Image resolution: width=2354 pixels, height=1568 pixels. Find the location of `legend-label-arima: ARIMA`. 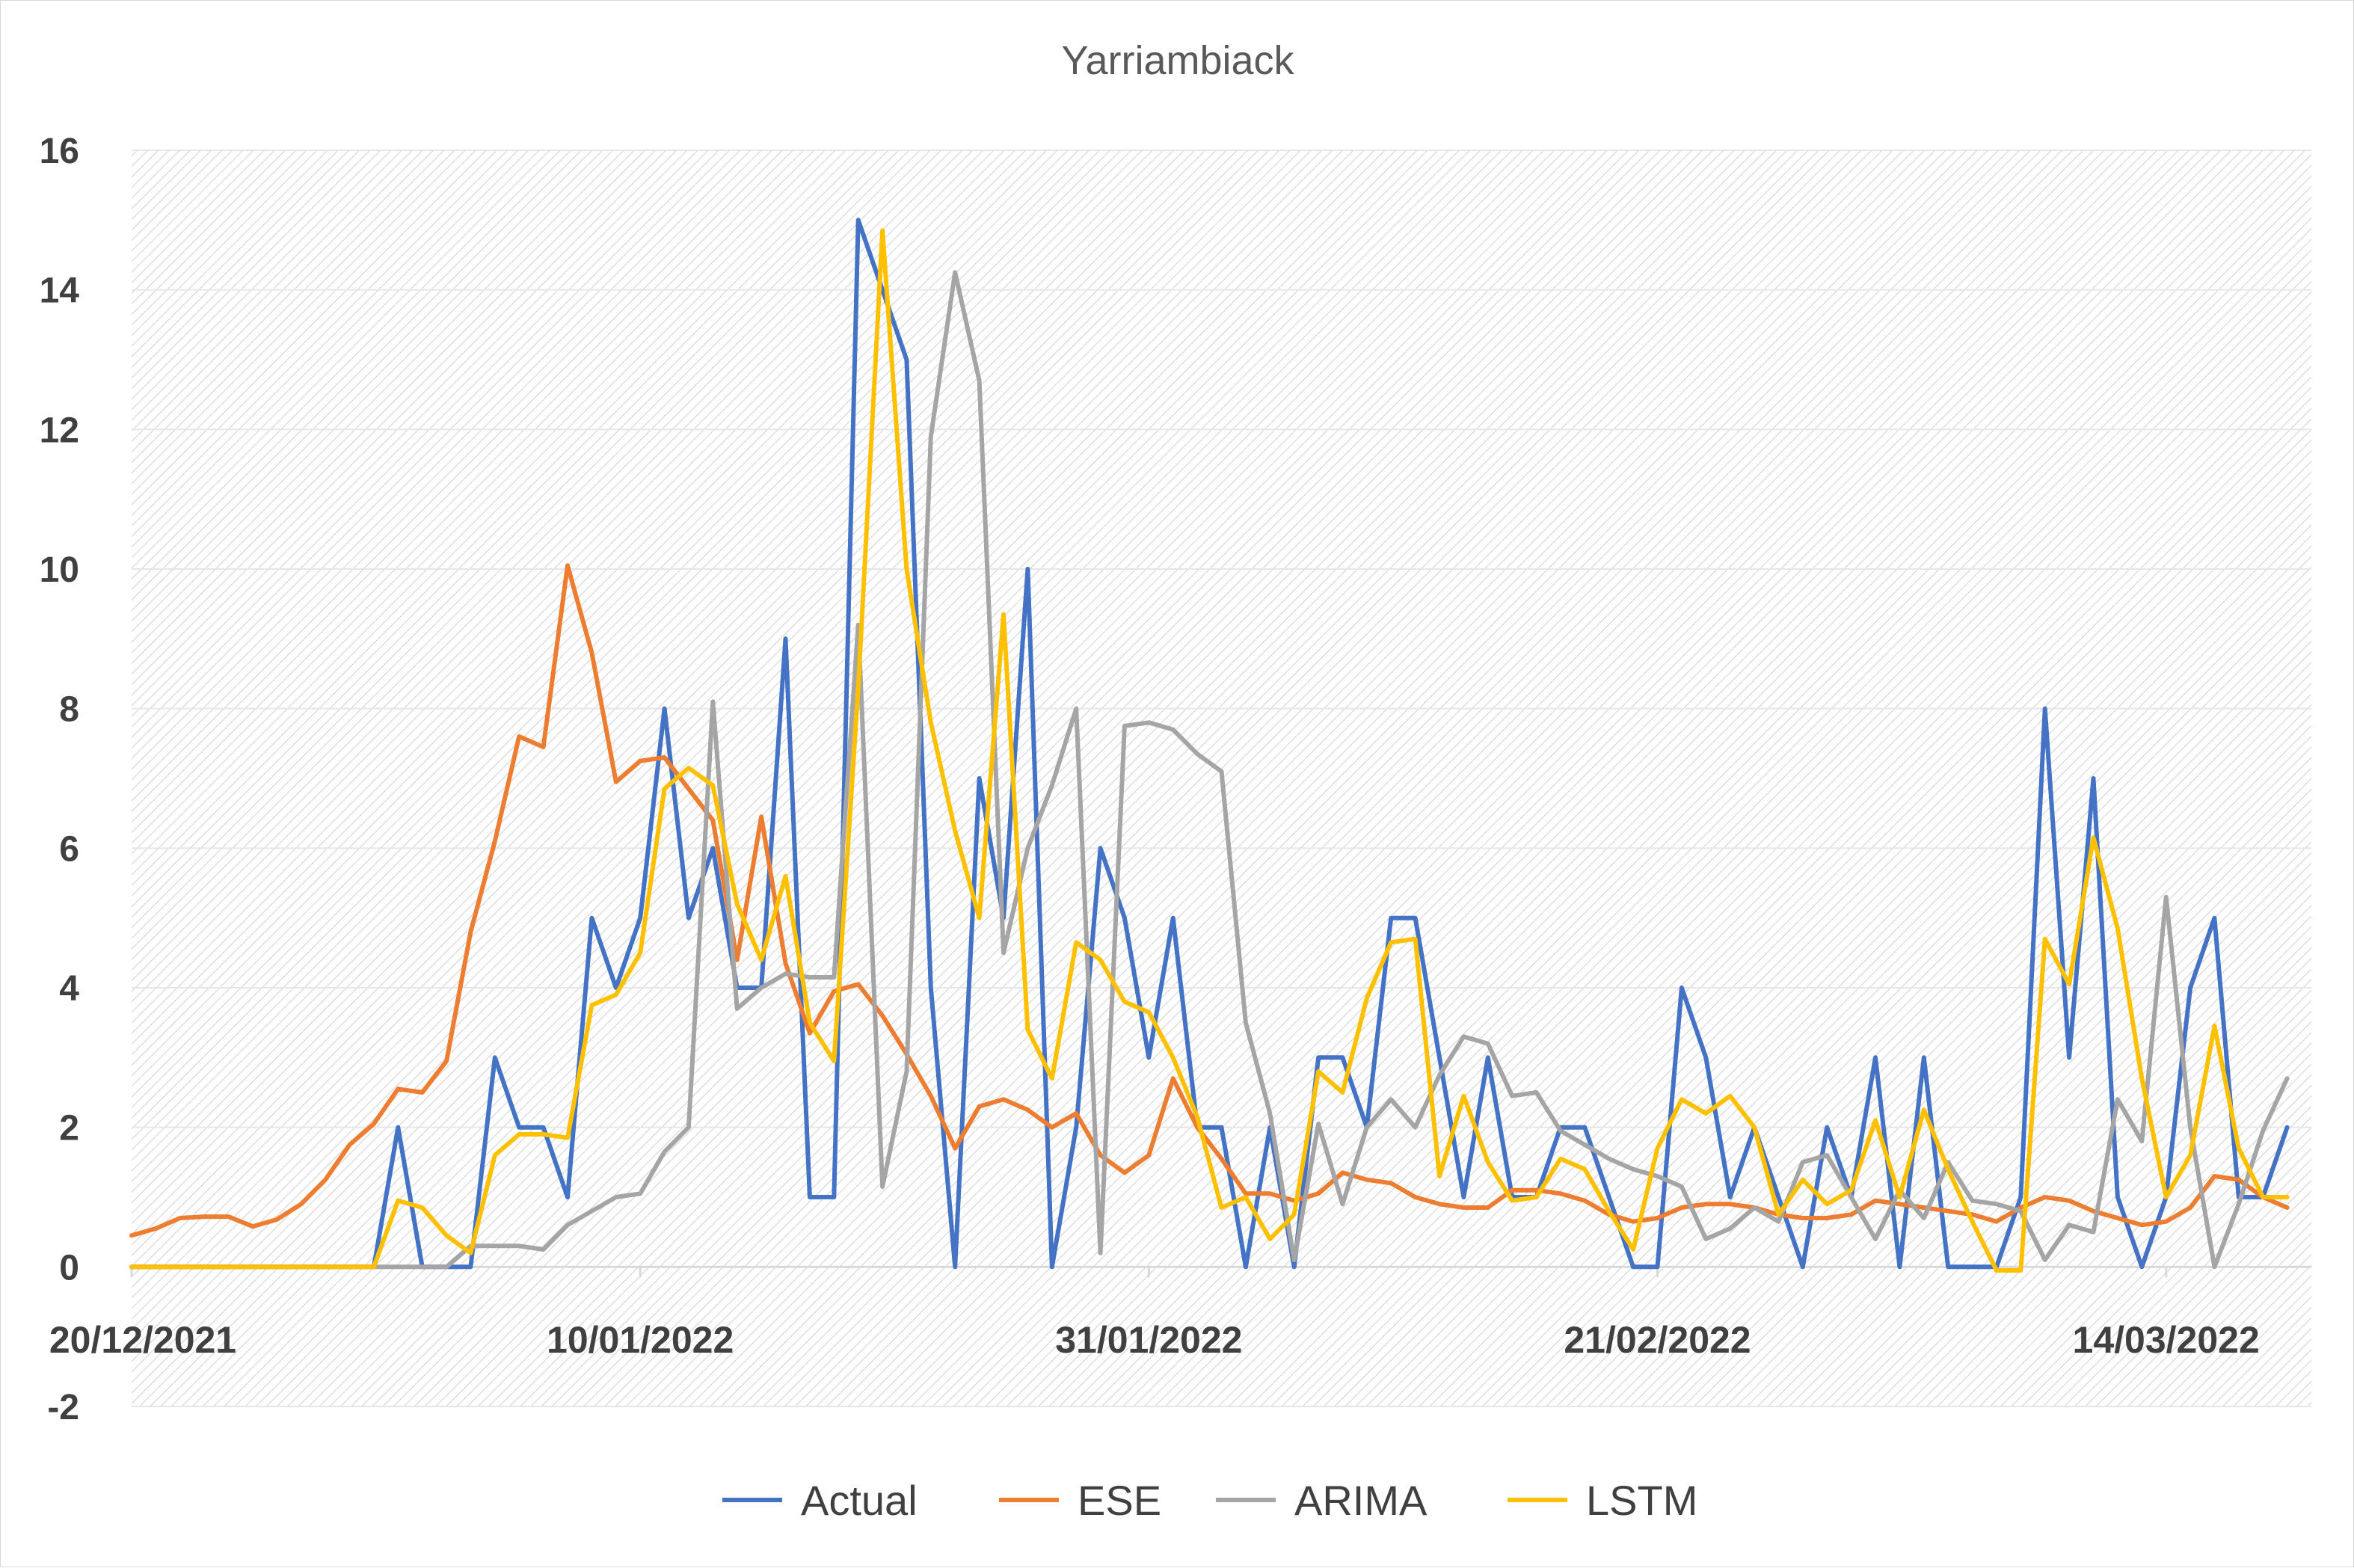

legend-label-arima: ARIMA is located at coordinates (1361, 1500).